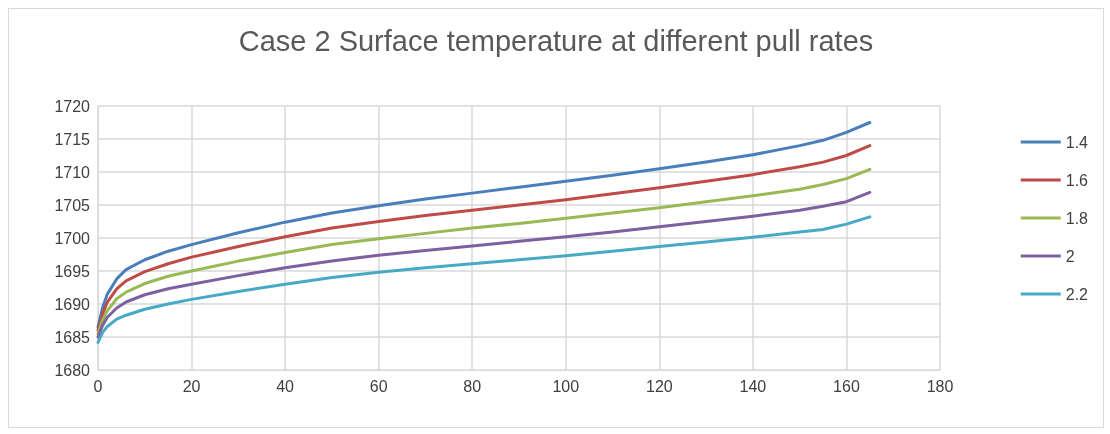 The image size is (1110, 434). I want to click on x-tick-label: 180, so click(940, 386).